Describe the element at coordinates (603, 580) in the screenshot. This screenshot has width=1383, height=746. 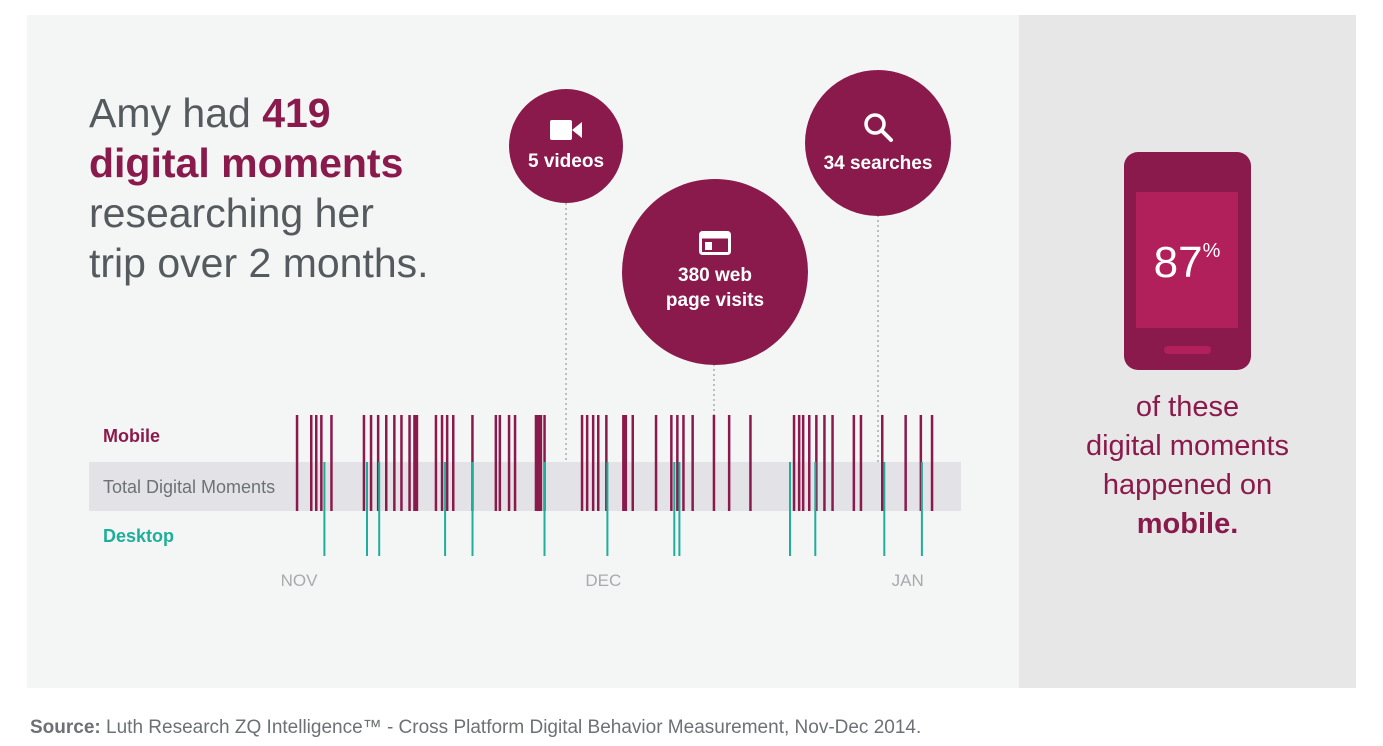
I see `month-tick-dec: DEC` at that location.